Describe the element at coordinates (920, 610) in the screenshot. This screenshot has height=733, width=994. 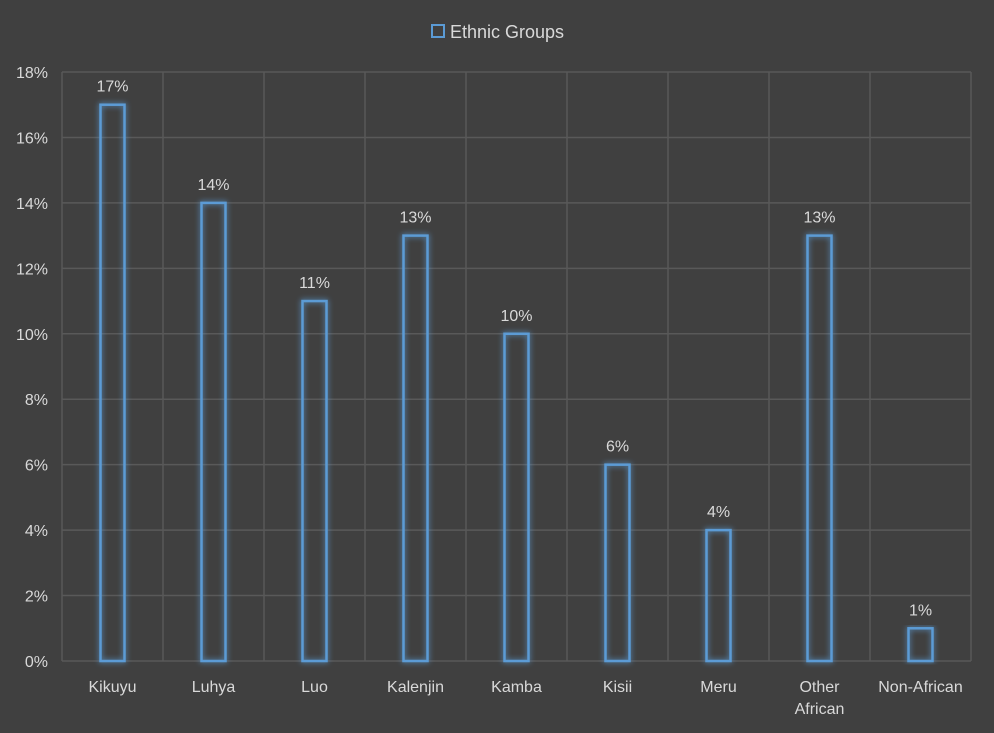
I see `data-label: 1%` at that location.